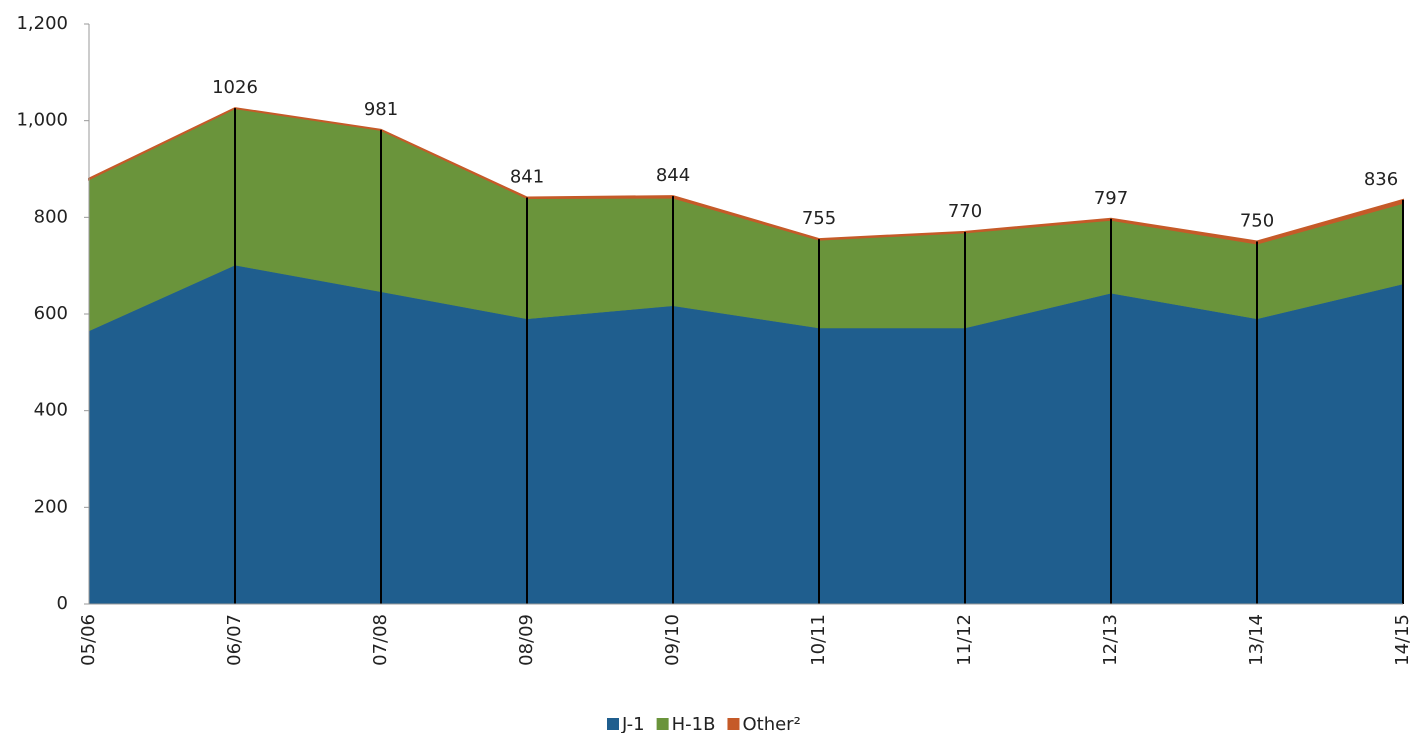 This screenshot has height=733, width=1413. I want to click on total-label: 841, so click(527, 177).